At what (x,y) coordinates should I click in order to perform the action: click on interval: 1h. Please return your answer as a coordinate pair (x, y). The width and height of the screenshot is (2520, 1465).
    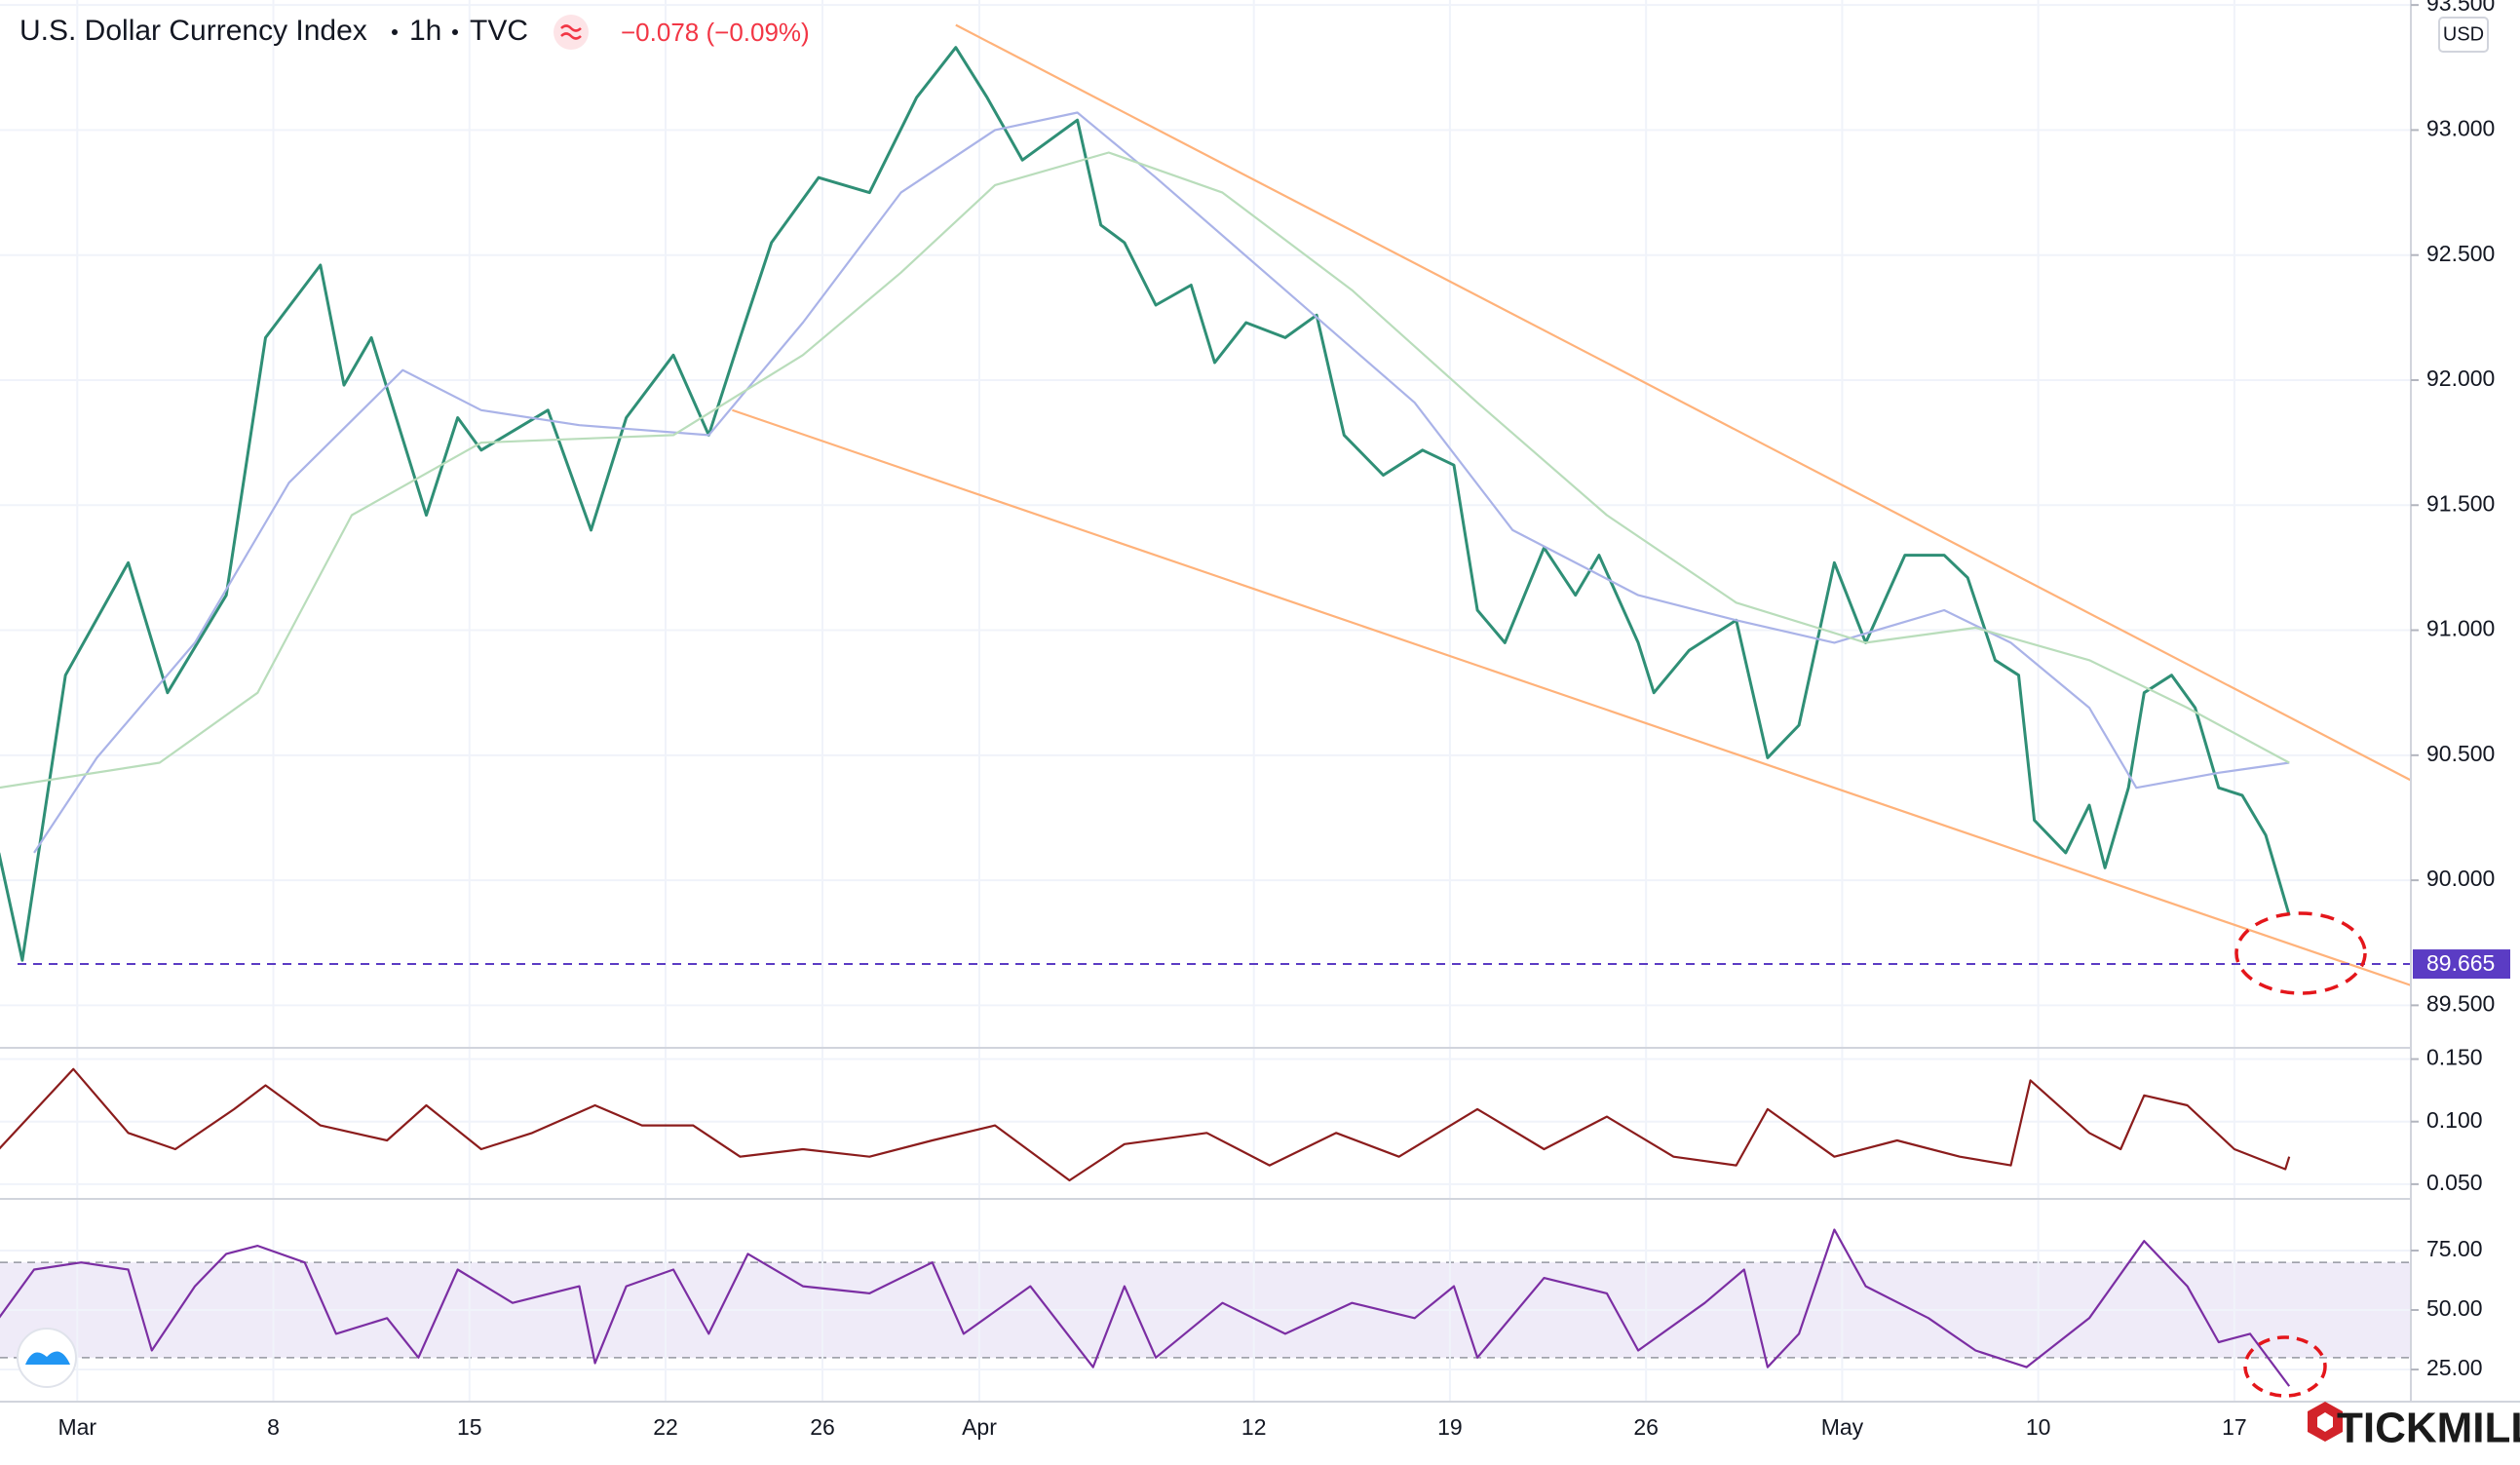
    Looking at the image, I should click on (425, 31).